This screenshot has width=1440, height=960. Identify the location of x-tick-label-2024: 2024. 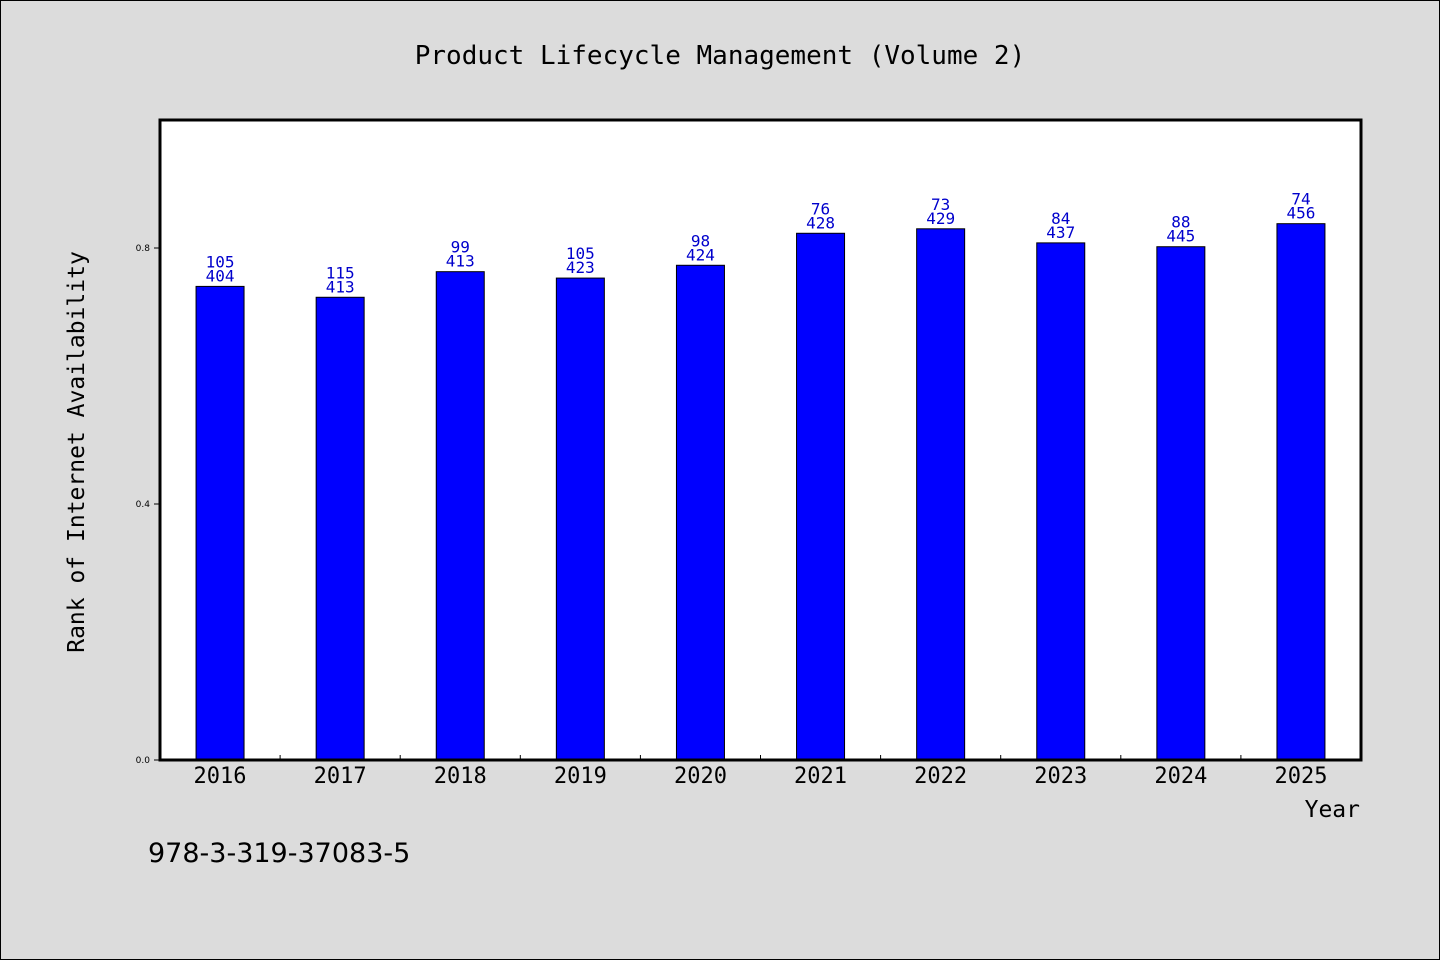
(1180, 776).